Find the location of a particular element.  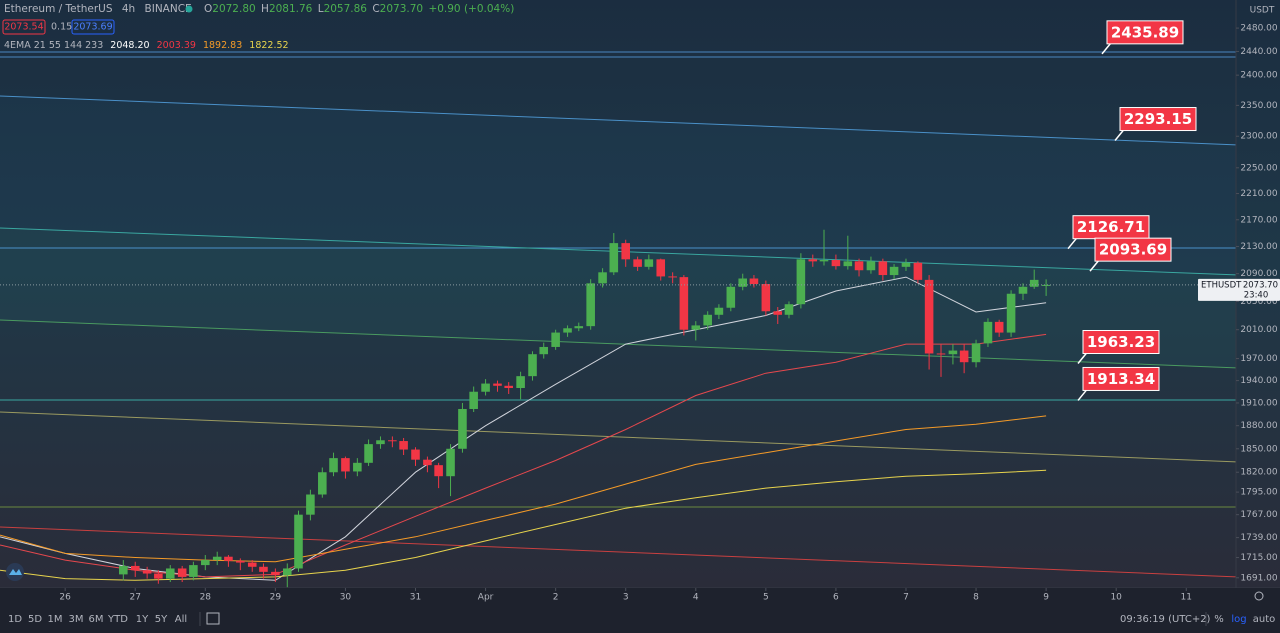

range-button: 1Y is located at coordinates (142, 619).